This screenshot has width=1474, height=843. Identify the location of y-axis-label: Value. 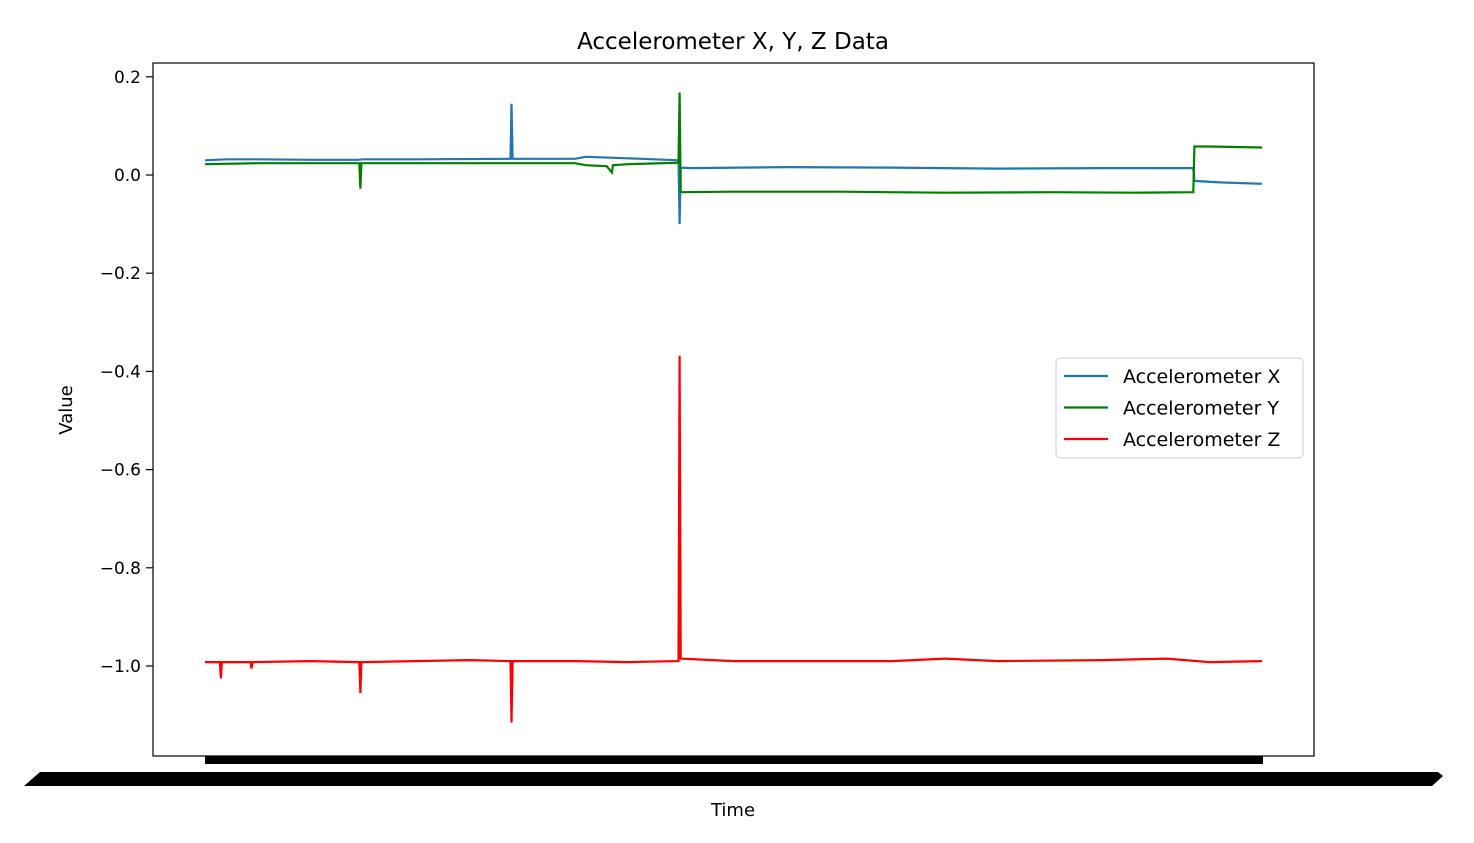
(66, 409).